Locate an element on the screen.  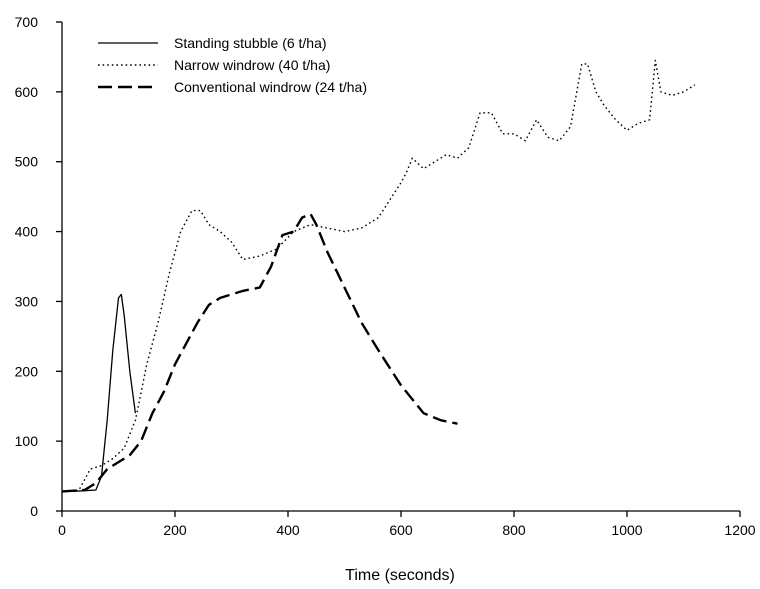
x-tick-label: 1000 is located at coordinates (626, 530).